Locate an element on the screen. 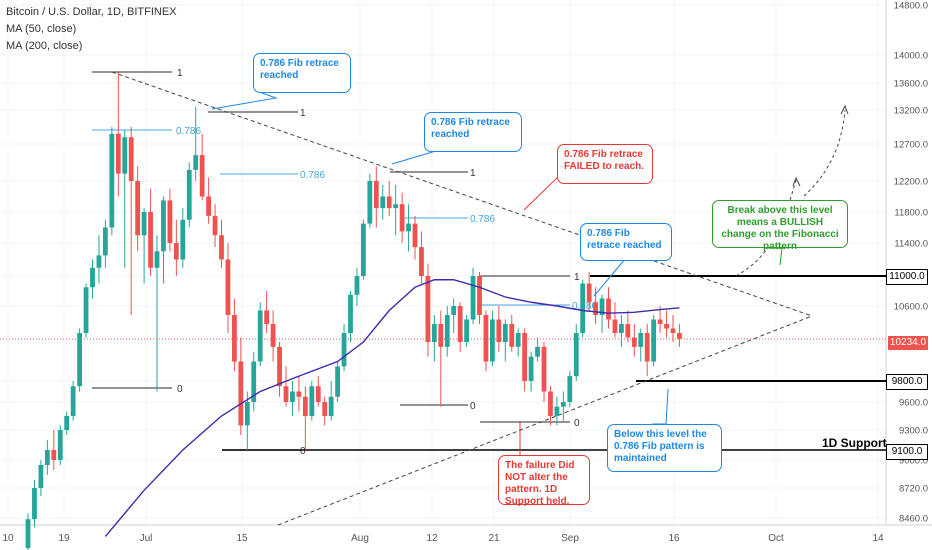 The height and width of the screenshot is (550, 932). y-tick-label: 13600.0 is located at coordinates (911, 84).